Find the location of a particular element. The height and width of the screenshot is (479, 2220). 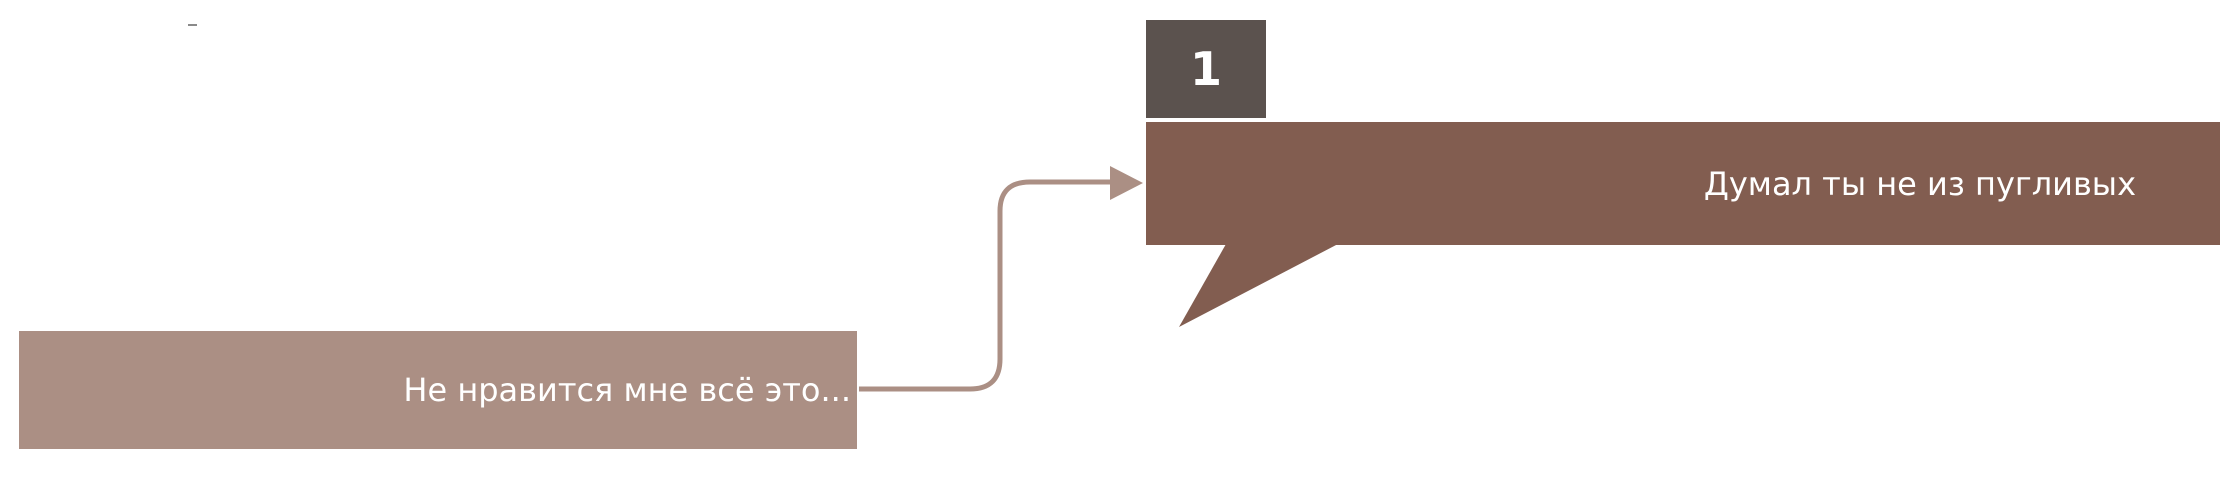

connector-arrowhead is located at coordinates (1126, 183).